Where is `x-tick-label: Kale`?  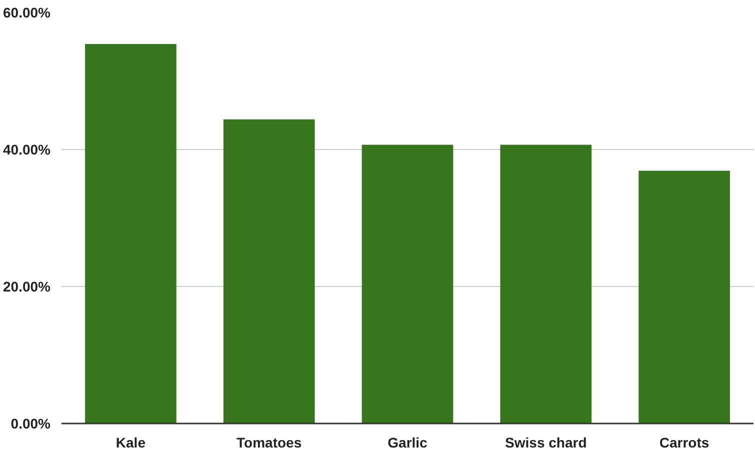 x-tick-label: Kale is located at coordinates (131, 442).